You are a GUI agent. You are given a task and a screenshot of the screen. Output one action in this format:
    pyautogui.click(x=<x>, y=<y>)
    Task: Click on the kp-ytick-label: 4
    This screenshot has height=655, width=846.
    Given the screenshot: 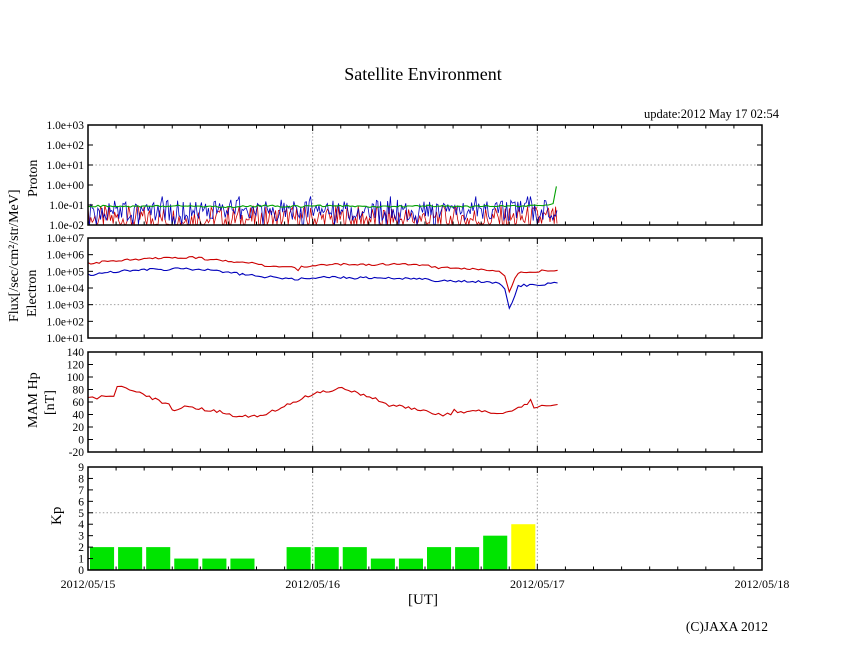 What is the action you would take?
    pyautogui.click(x=81, y=525)
    